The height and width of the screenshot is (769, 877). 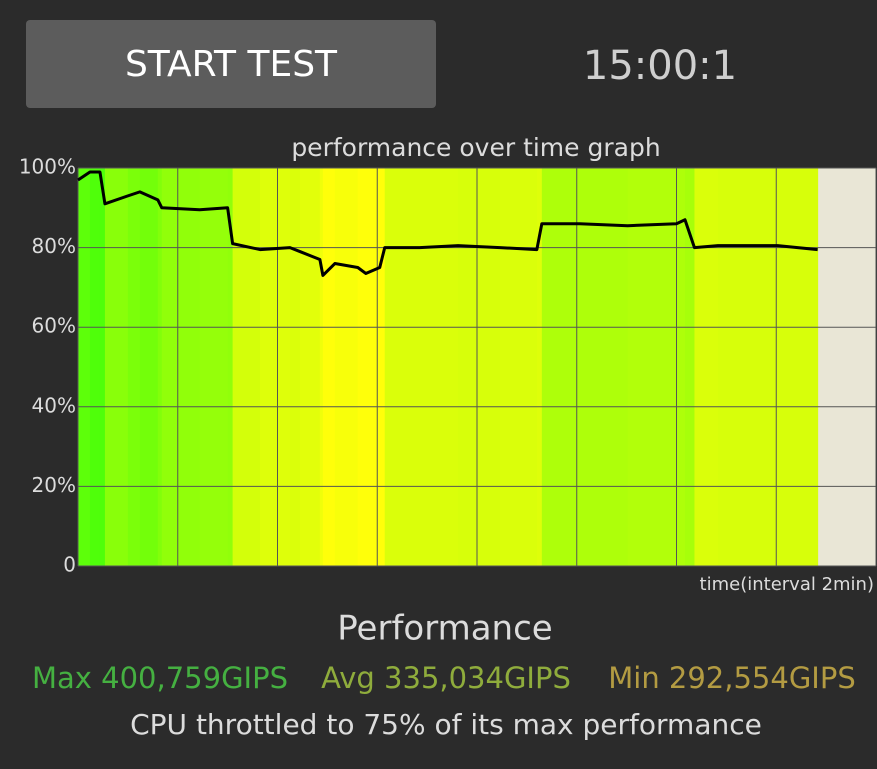 I want to click on stats-heading: Performance, so click(x=444, y=629).